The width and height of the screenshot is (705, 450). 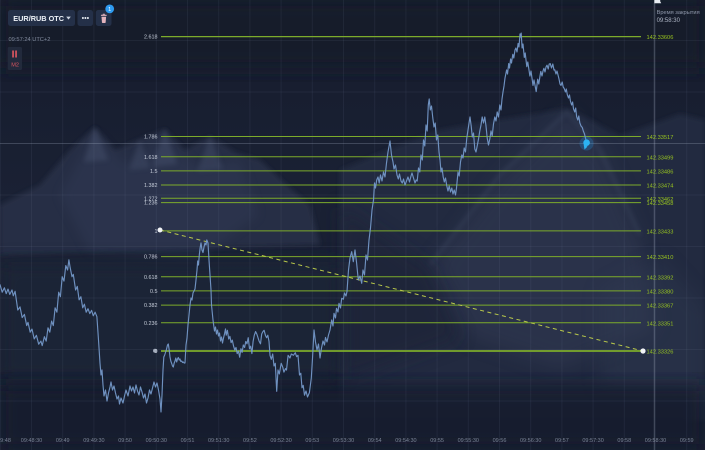 I want to click on svg-text: 09:55:30, so click(x=468, y=441).